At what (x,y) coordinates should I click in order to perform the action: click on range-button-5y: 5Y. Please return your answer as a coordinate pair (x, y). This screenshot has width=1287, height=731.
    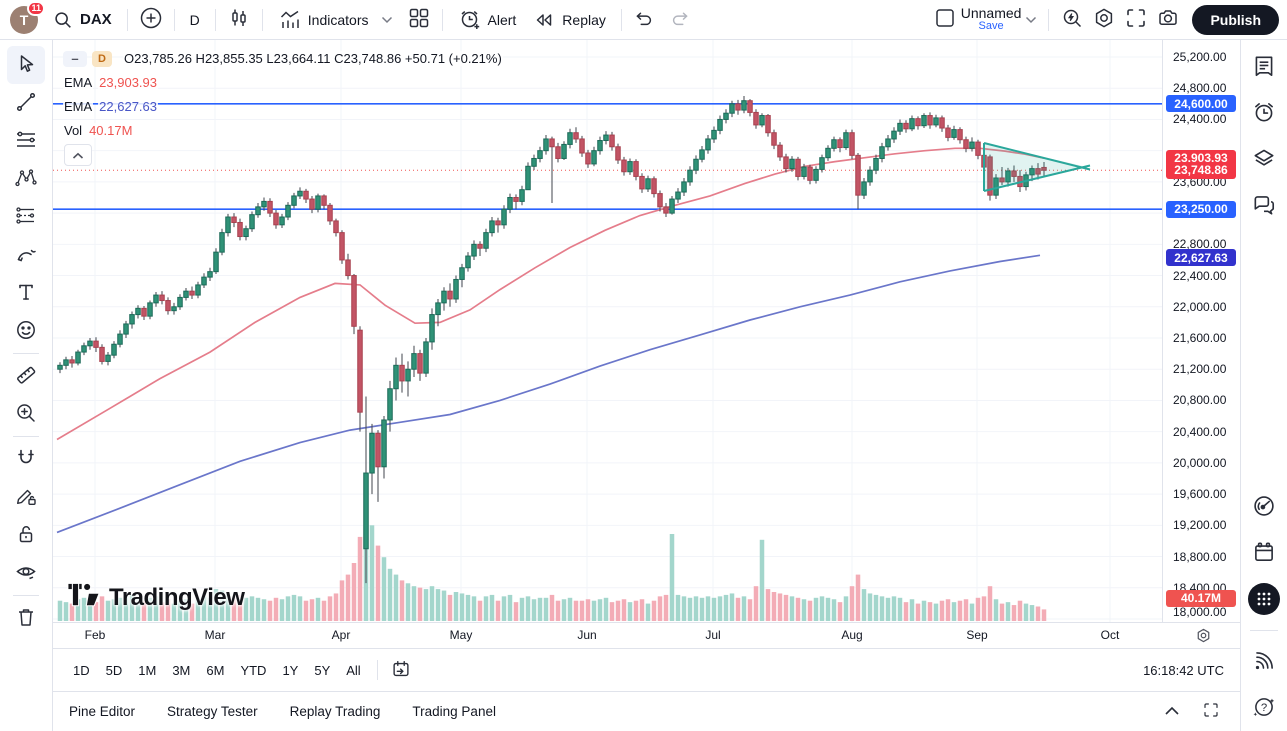
    Looking at the image, I should click on (322, 670).